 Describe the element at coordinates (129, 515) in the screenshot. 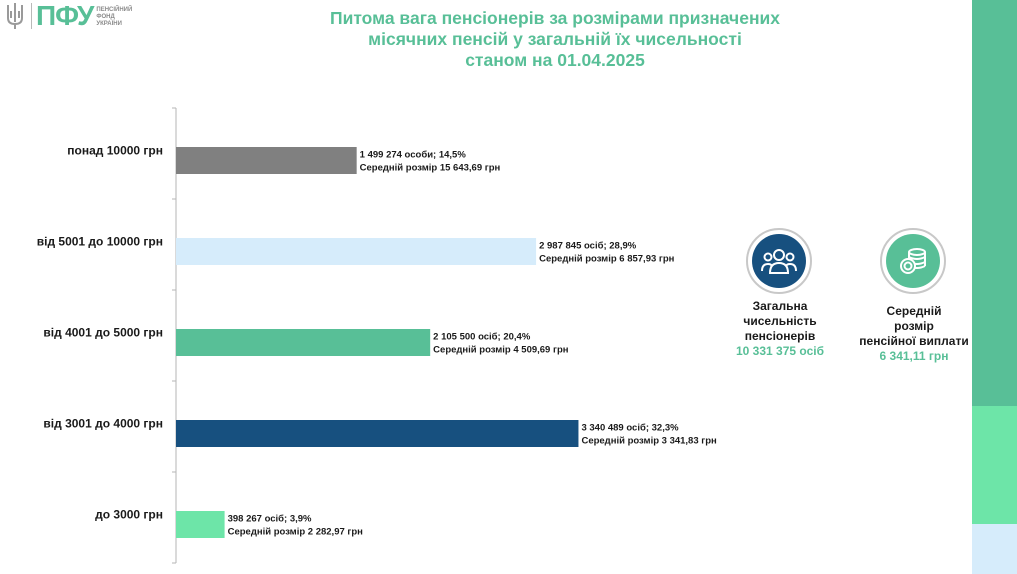

I see `category-label: до 3000 грн` at that location.